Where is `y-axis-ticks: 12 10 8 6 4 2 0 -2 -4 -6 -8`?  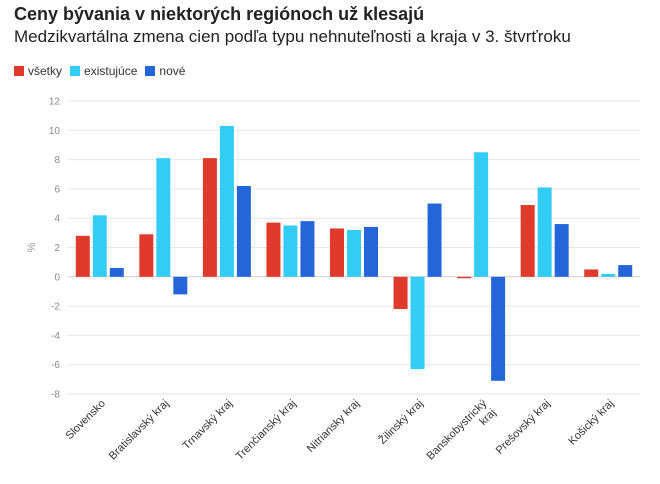 y-axis-ticks: 12 10 8 6 4 2 0 -2 -4 -6 -8 is located at coordinates (55, 249).